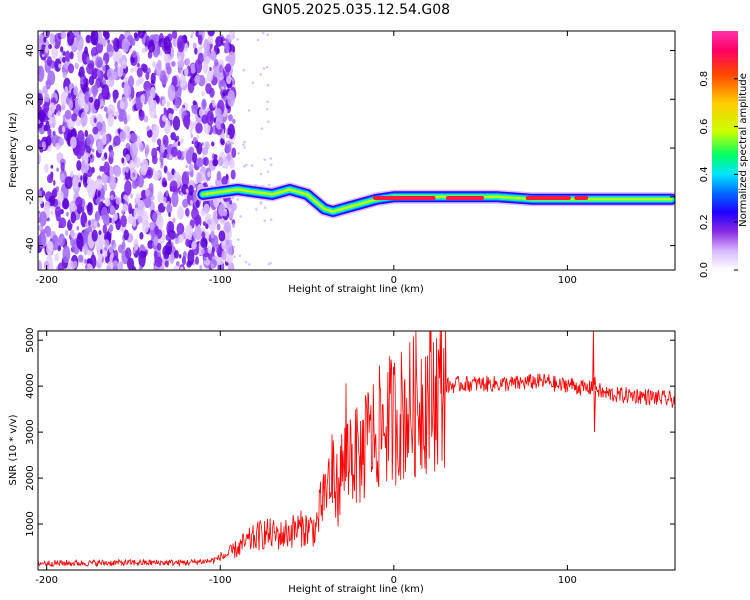 This screenshot has height=600, width=750. Describe the element at coordinates (30, 431) in the screenshot. I see `y-tick-label: 3000` at that location.